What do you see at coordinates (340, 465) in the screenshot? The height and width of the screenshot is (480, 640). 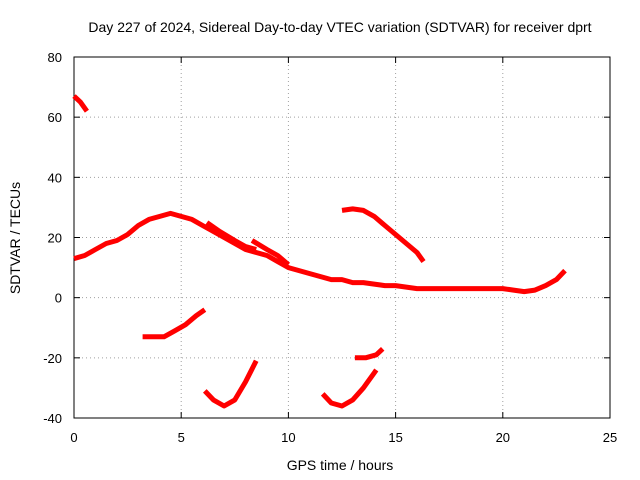 I see `x-axis-label: GPS time / hours` at bounding box center [340, 465].